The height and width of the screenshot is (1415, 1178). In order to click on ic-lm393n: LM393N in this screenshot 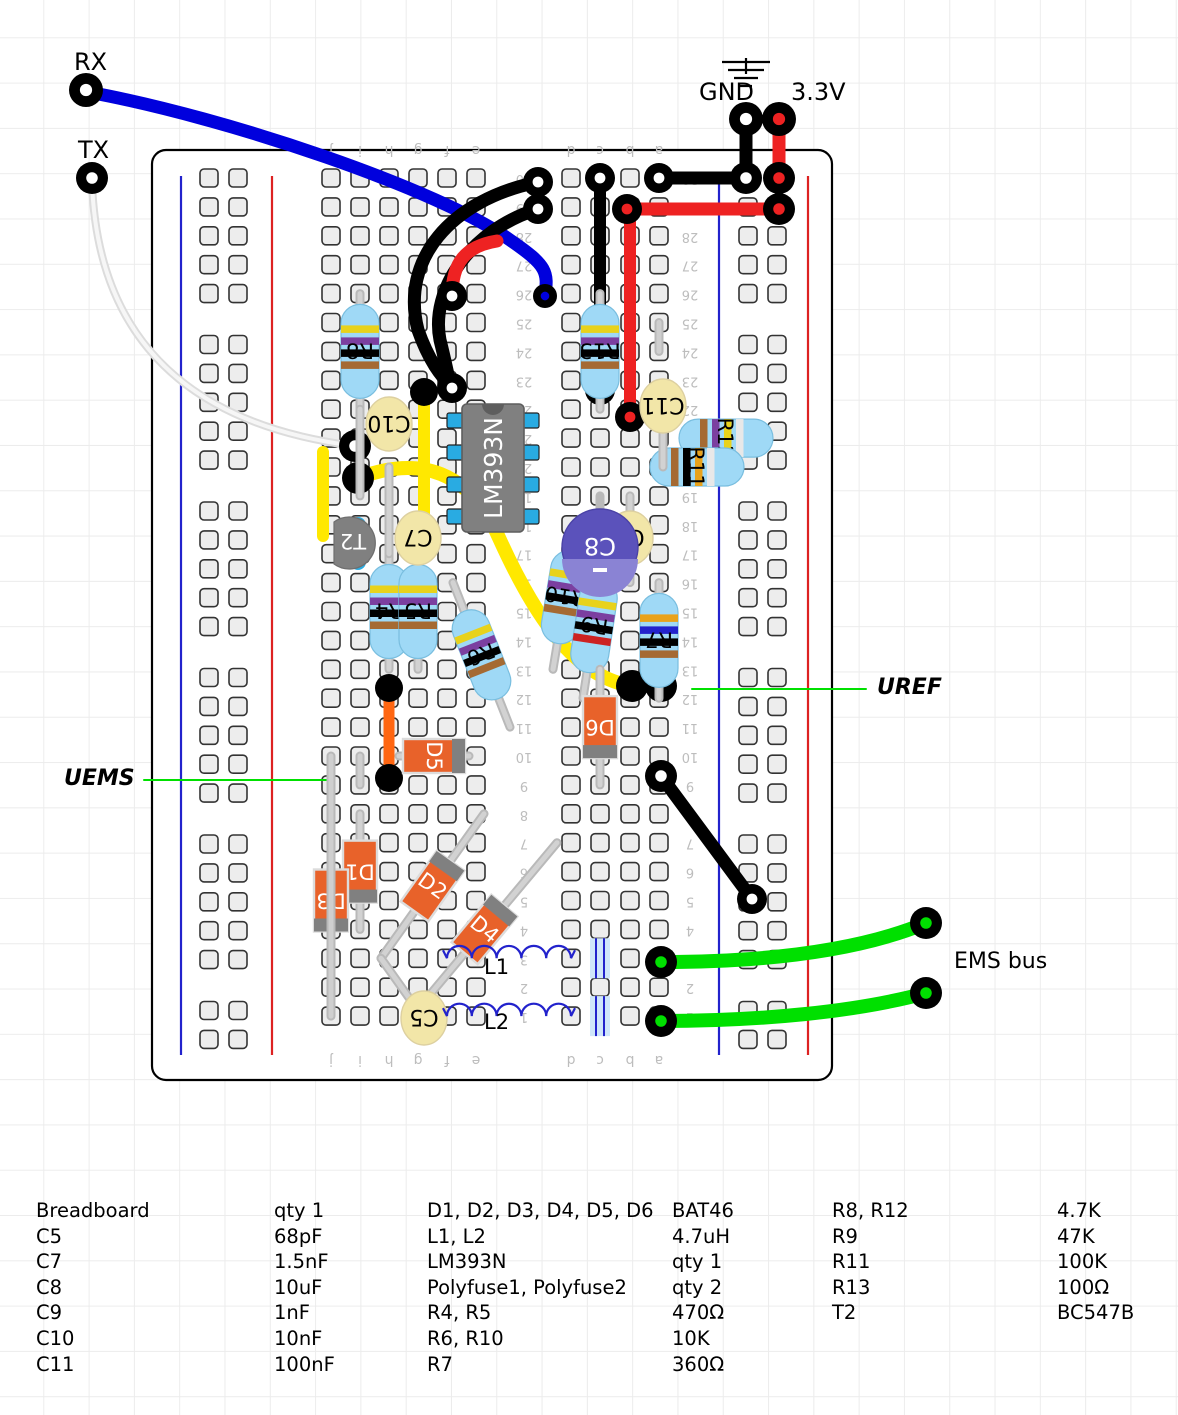, I will do `click(493, 468)`.